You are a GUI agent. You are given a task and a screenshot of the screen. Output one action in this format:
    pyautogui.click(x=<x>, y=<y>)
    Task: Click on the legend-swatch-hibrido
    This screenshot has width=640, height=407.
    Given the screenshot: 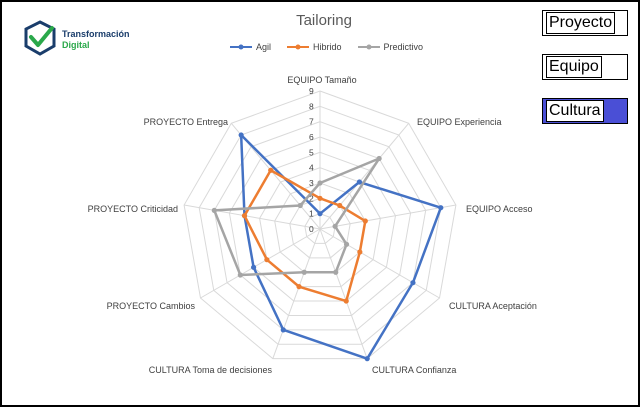 What is the action you would take?
    pyautogui.click(x=298, y=47)
    